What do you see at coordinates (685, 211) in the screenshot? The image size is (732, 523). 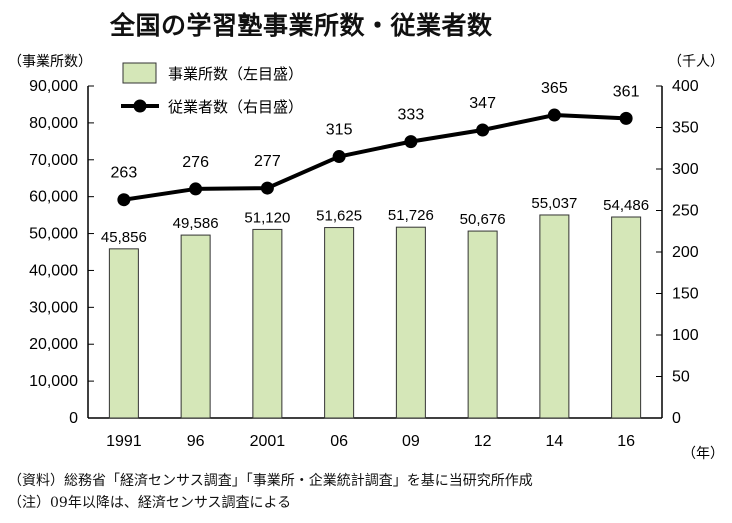 I see `right-tick-label: 250` at bounding box center [685, 211].